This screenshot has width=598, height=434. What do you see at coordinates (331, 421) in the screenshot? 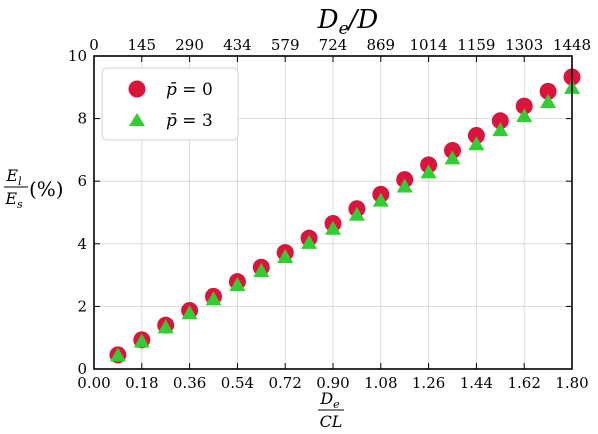
I see `svg-text: CL` at bounding box center [331, 421].